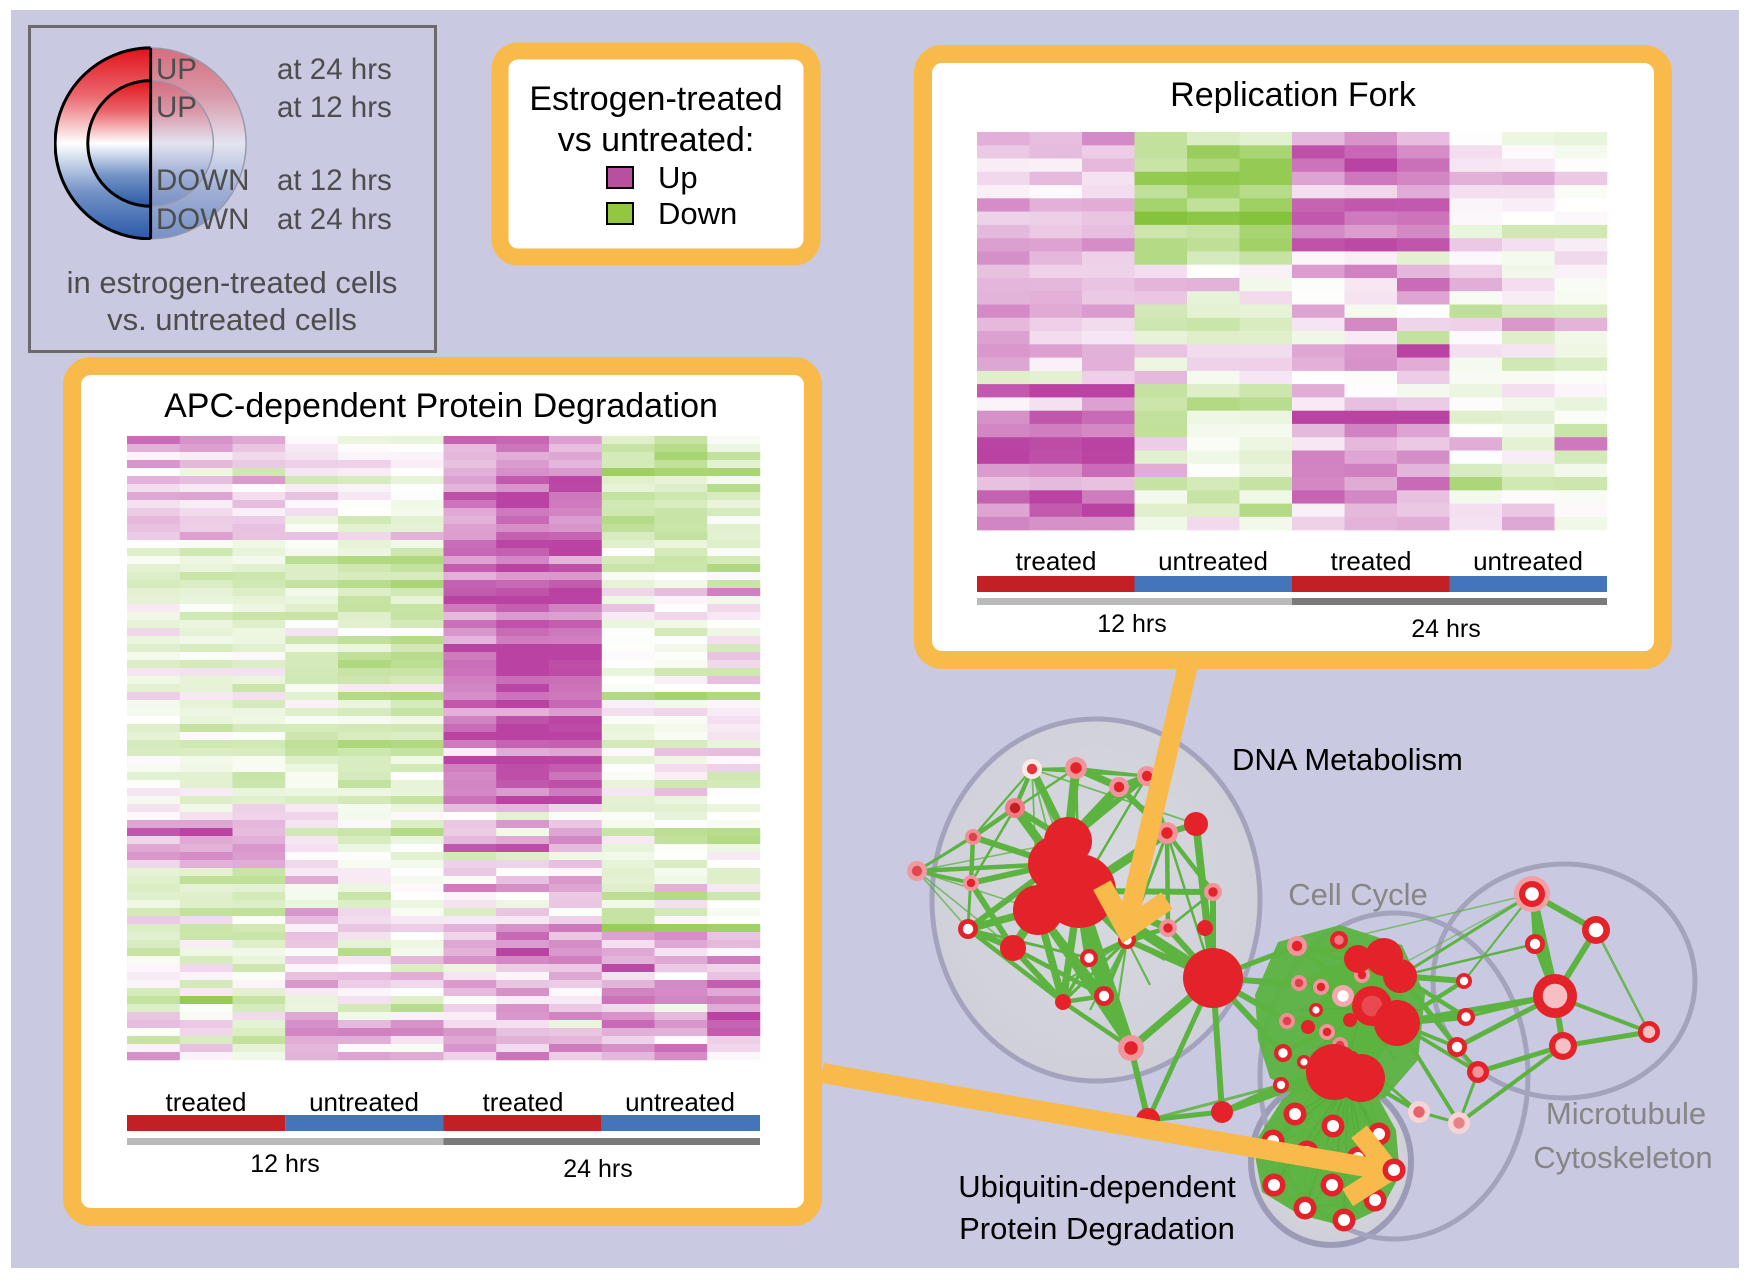 Image resolution: width=1750 pixels, height=1284 pixels. I want to click on svg-text: Up, so click(678, 177).